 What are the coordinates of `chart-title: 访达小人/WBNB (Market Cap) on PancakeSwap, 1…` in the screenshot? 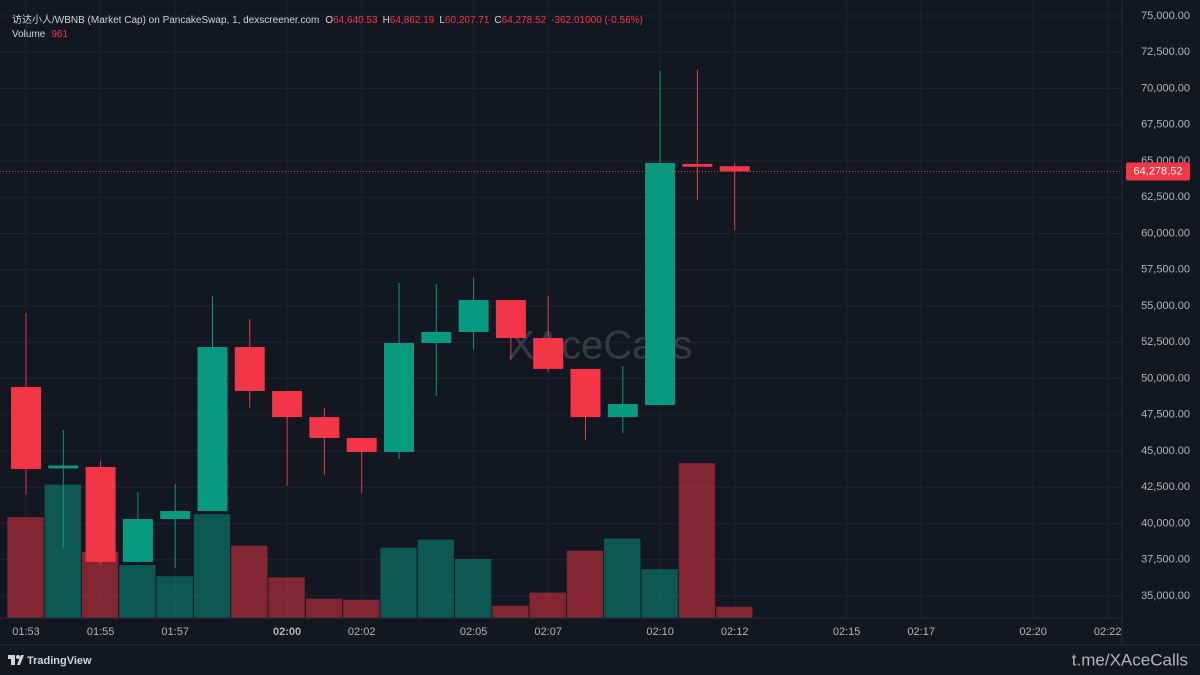 It's located at (165, 20).